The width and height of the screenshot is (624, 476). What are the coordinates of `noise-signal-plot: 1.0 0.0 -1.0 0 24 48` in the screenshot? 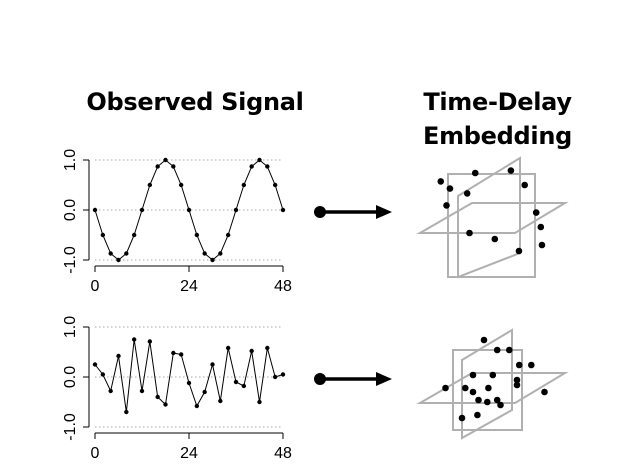 It's located at (177, 389).